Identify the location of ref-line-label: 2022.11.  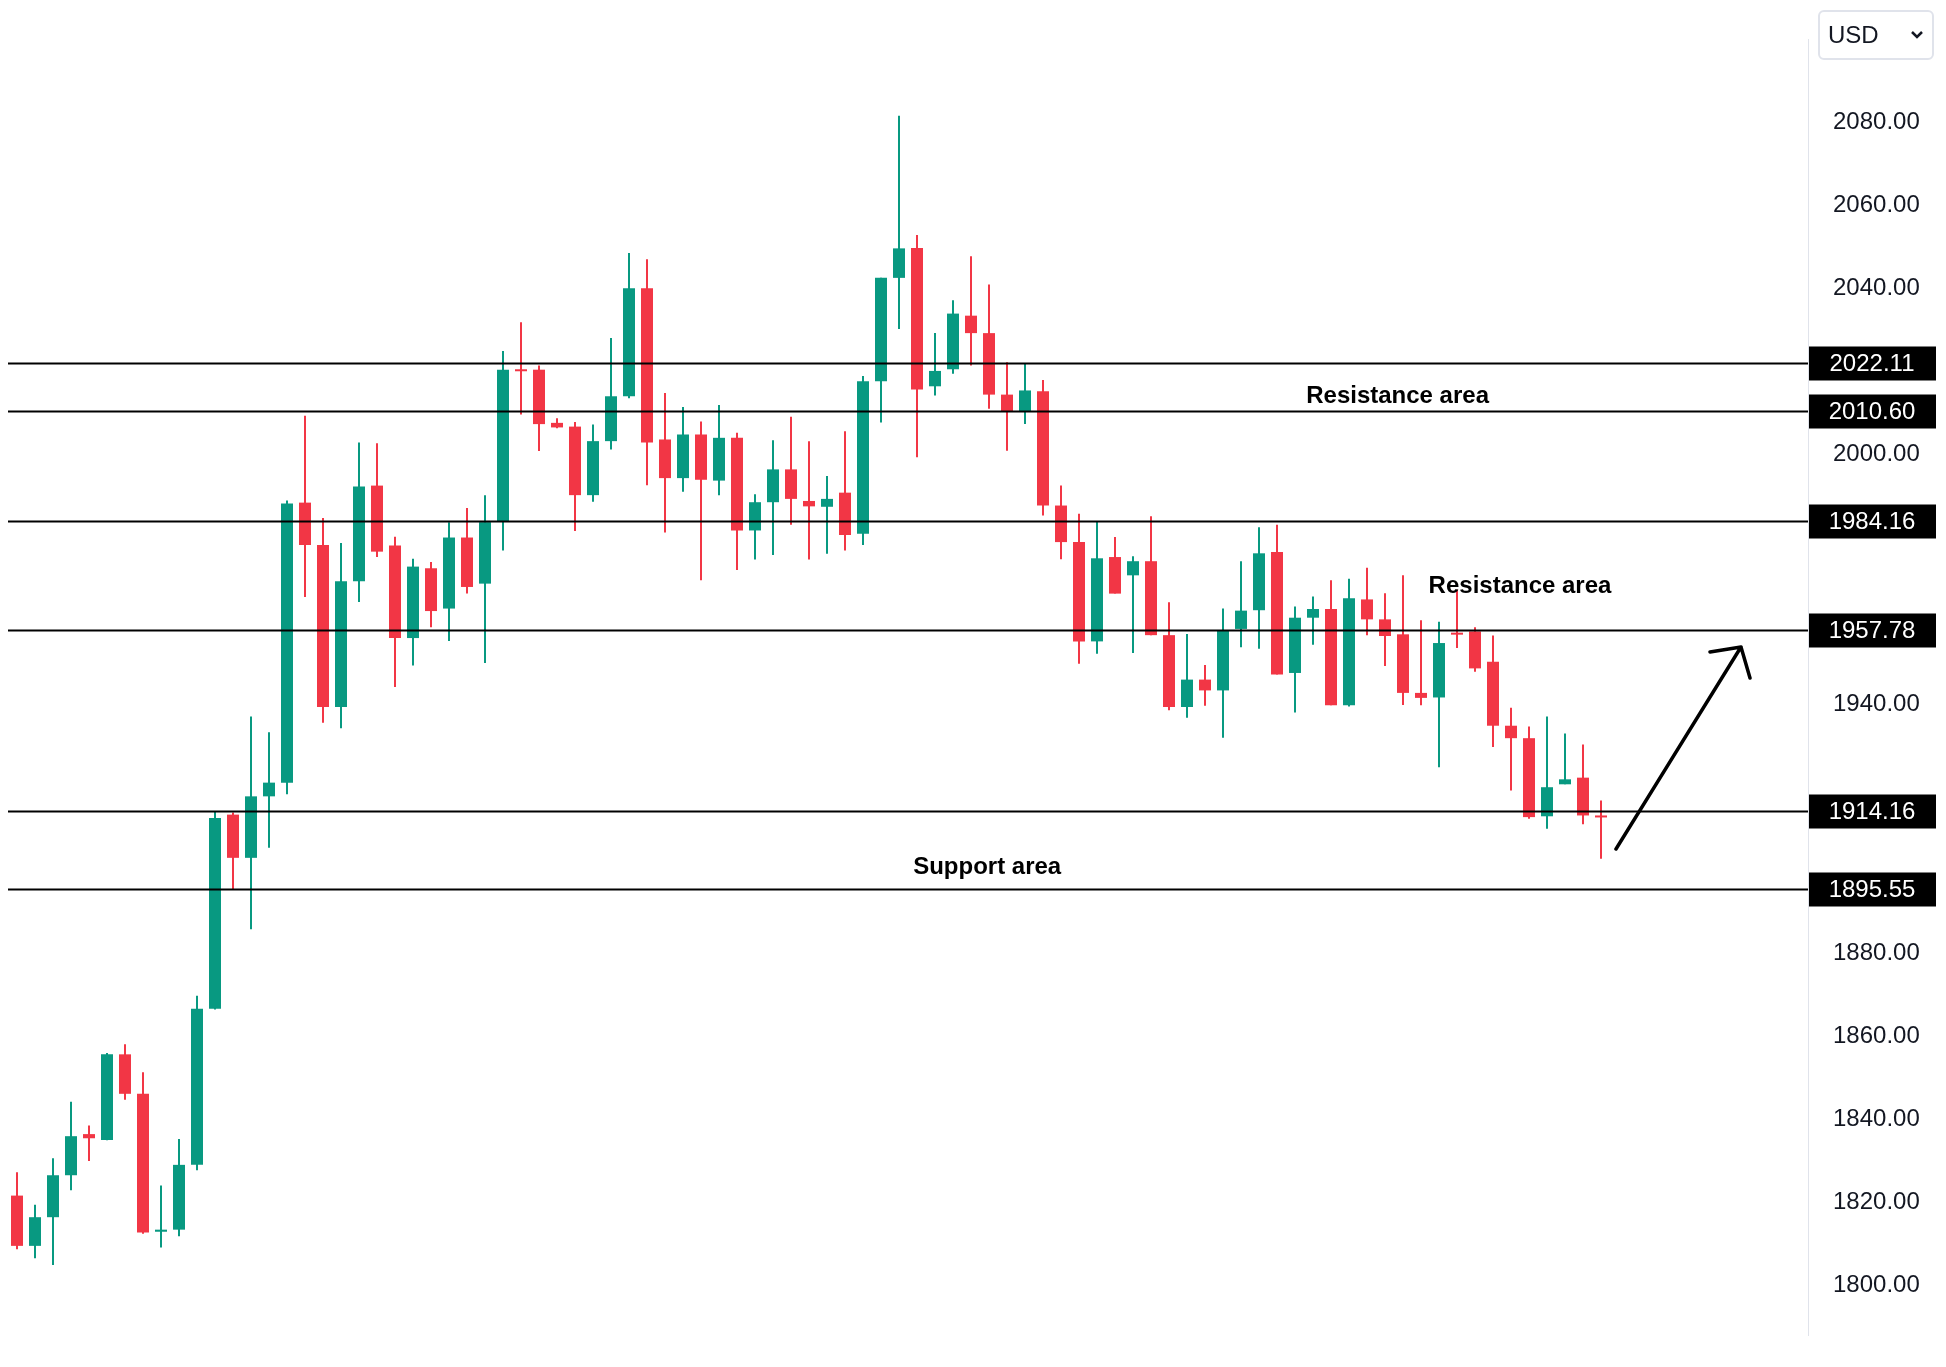
(1872, 363).